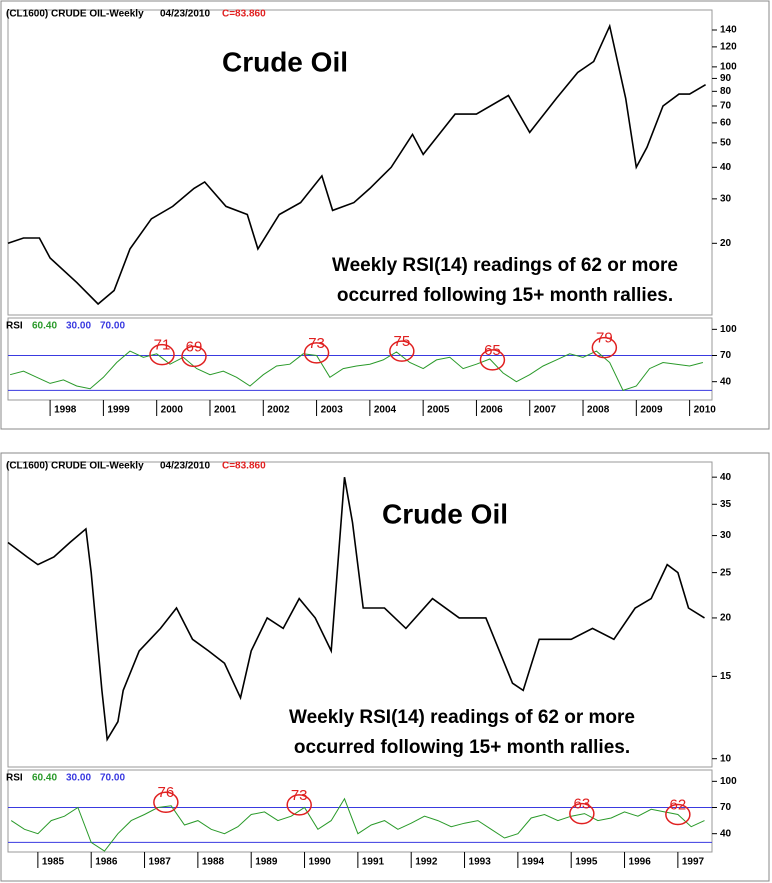 Image resolution: width=772 pixels, height=883 pixels. What do you see at coordinates (162, 345) in the screenshot?
I see `rsi-highlight-label: 71` at bounding box center [162, 345].